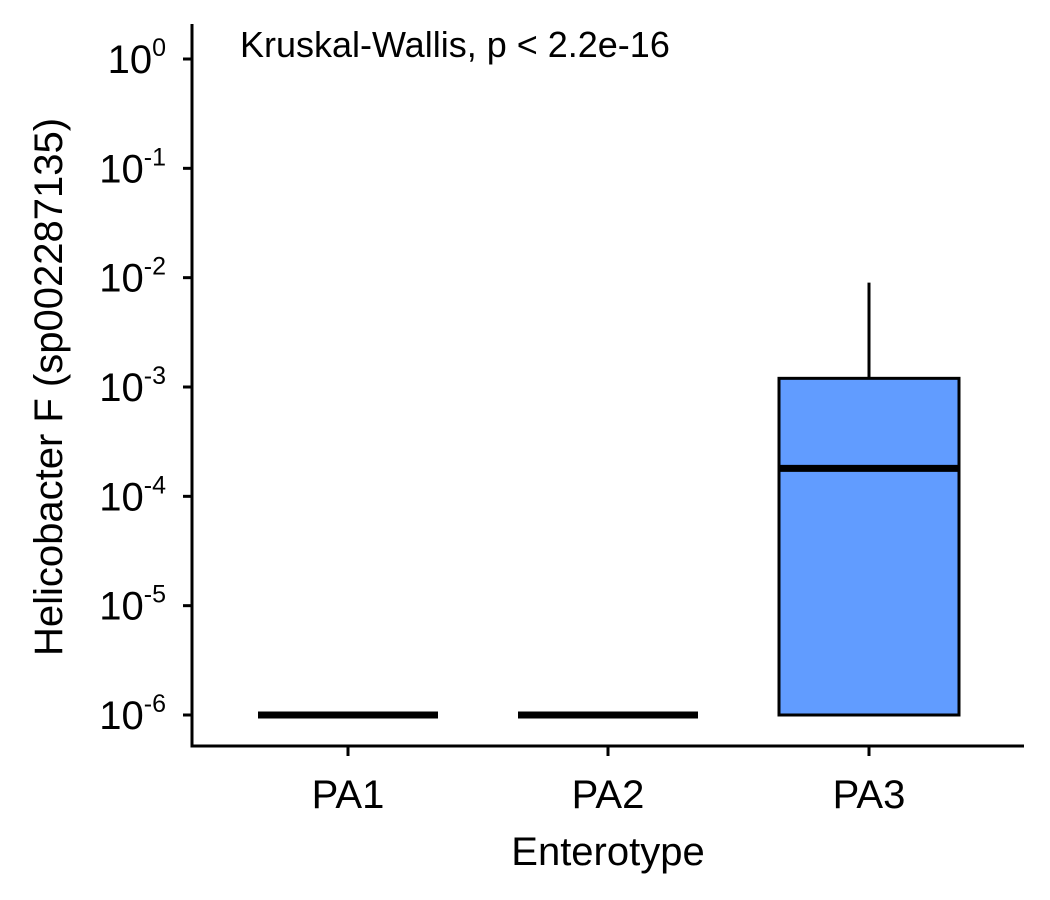  What do you see at coordinates (132, 714) in the screenshot?
I see `y-tick-label: 10⁻⁶` at bounding box center [132, 714].